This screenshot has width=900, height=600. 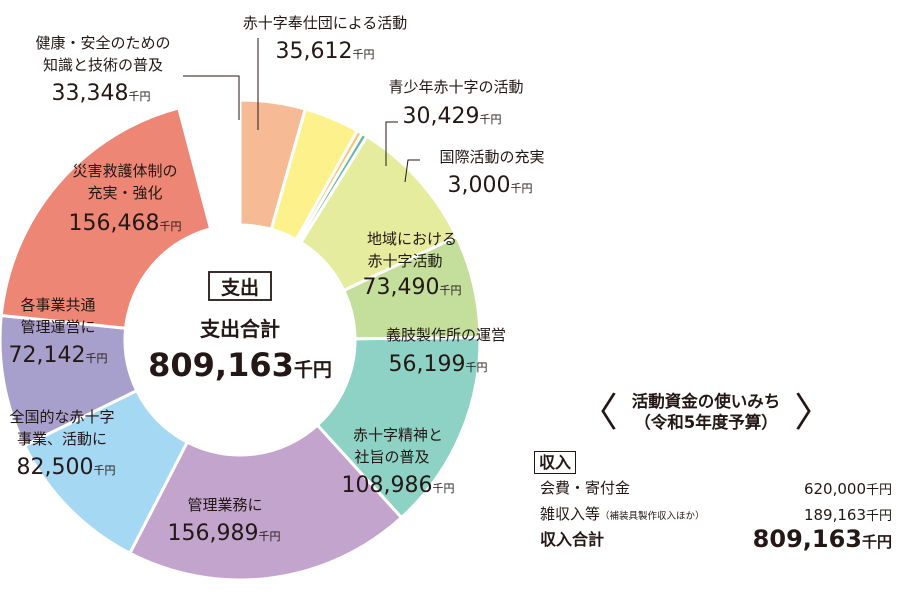 What do you see at coordinates (240, 329) in the screenshot?
I see `center-label: 支出合計` at bounding box center [240, 329].